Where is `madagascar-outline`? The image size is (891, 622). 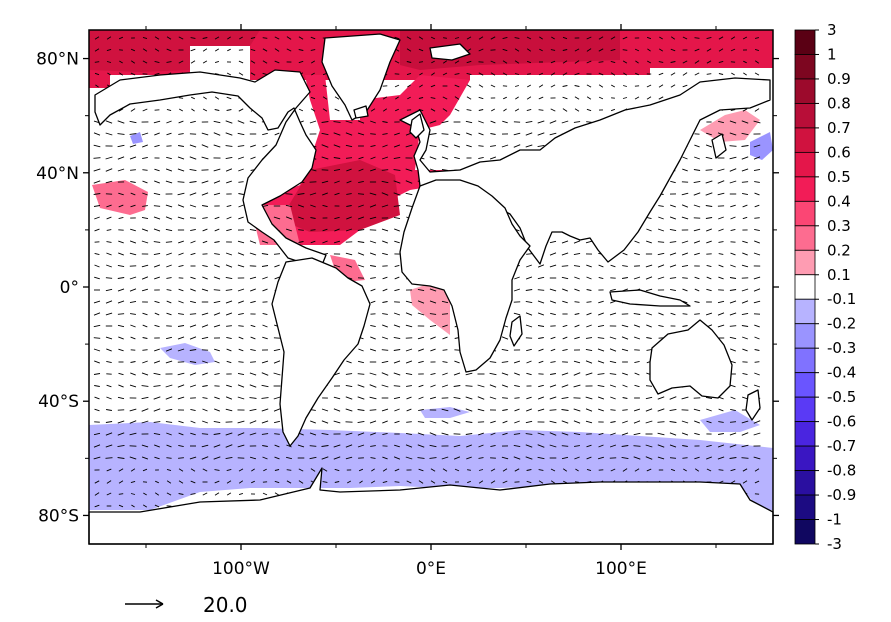
madagascar-outline is located at coordinates (516, 331).